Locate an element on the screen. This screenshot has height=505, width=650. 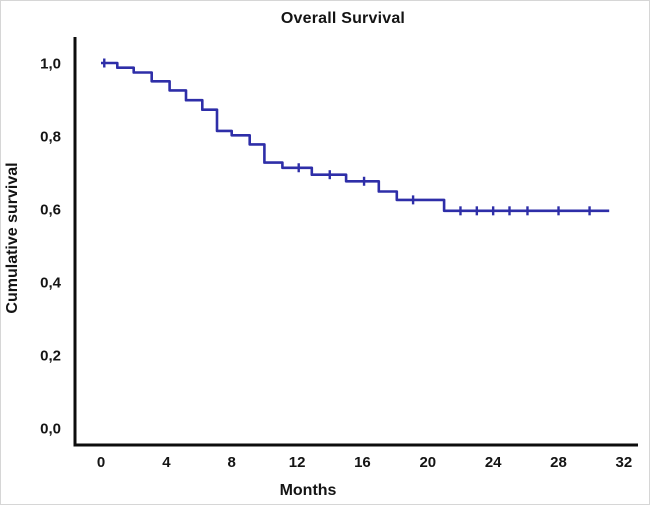
x-tick-label: 4 is located at coordinates (166, 462).